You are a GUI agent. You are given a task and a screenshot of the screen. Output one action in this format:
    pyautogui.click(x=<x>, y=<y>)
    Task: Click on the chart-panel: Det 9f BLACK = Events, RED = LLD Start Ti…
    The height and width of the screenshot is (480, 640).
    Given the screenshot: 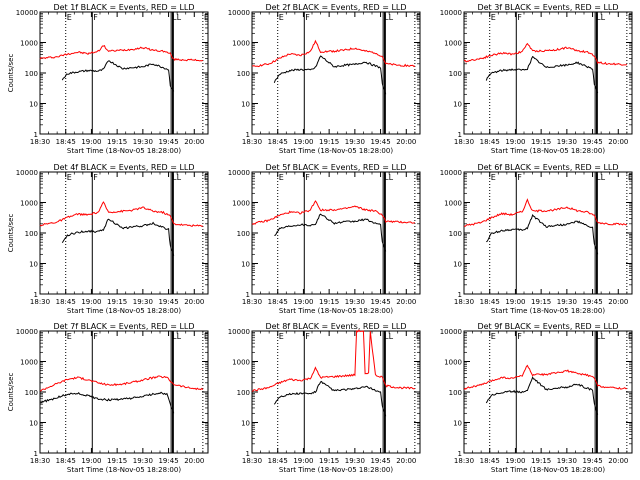 What is the action you would take?
    pyautogui.click(x=536, y=398)
    